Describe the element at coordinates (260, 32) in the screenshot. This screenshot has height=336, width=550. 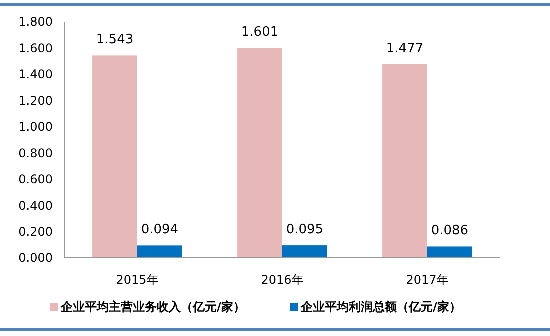
I see `data-label: 1.601` at that location.